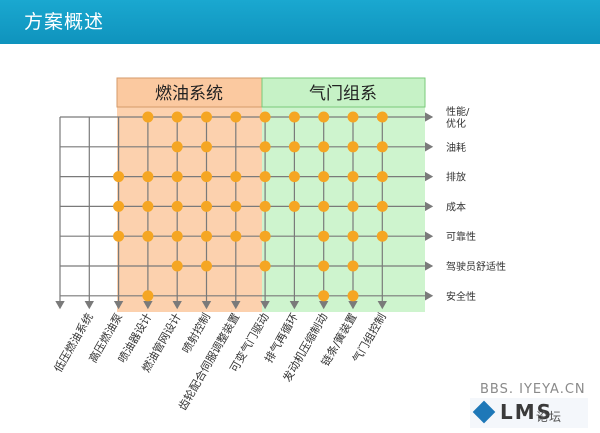 The image size is (600, 433). What do you see at coordinates (476, 266) in the screenshot?
I see `row-label: 驾驶员舒适性` at bounding box center [476, 266].